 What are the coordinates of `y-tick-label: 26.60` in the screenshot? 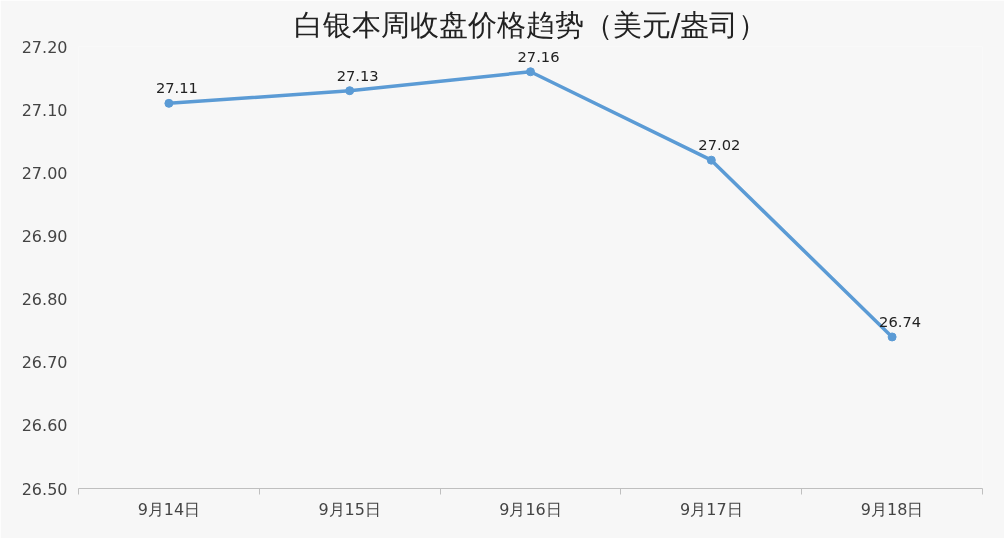 It's located at (44, 426).